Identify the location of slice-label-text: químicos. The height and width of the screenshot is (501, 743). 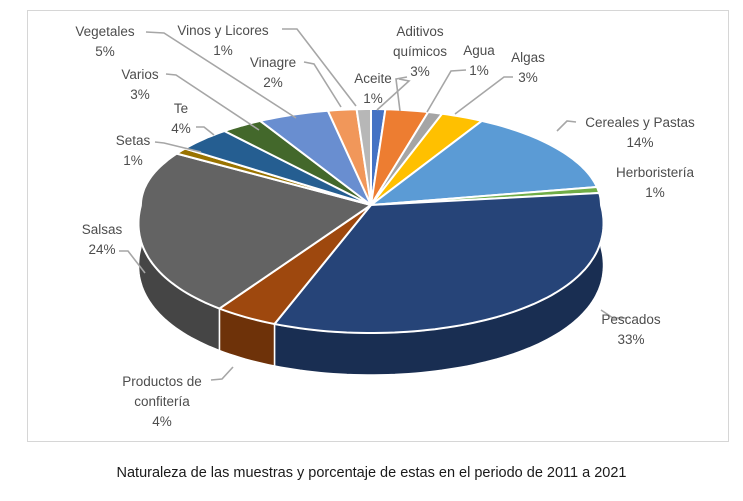
(420, 51).